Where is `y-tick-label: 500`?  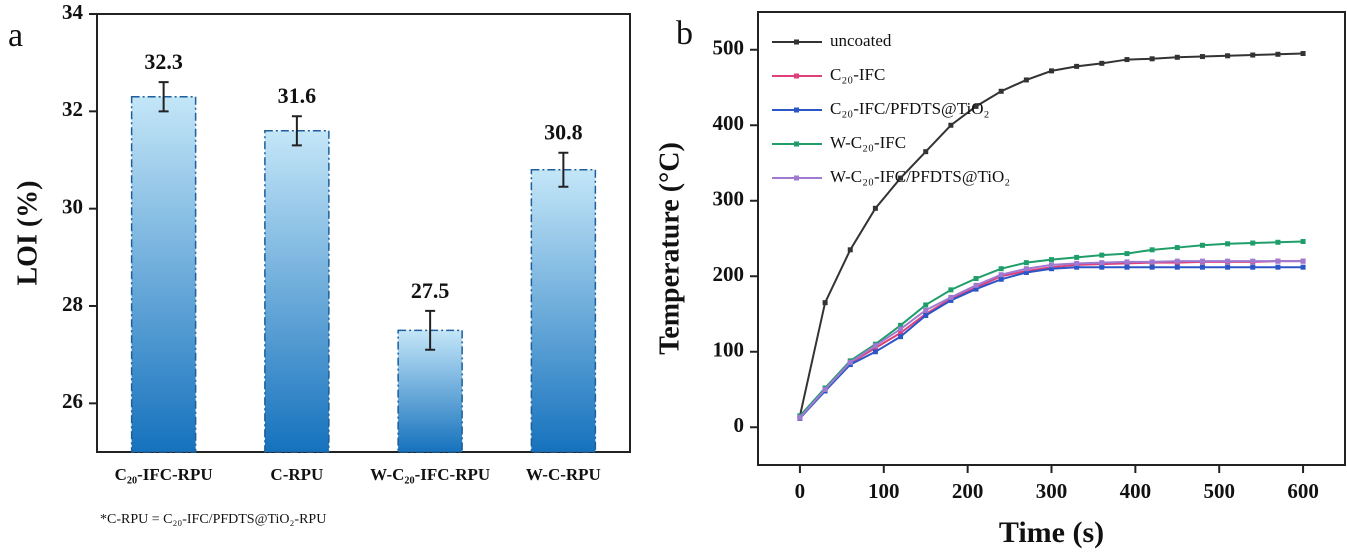 y-tick-label: 500 is located at coordinates (729, 48).